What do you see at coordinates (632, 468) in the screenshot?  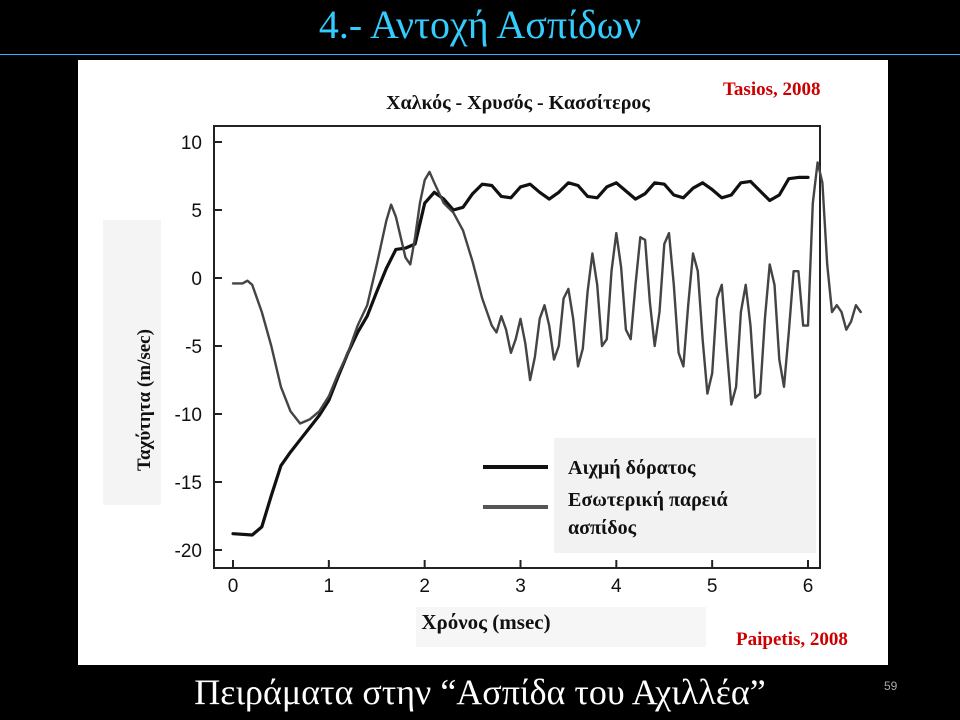 I see `legend-label-spear: Αιχμή δόρατος` at bounding box center [632, 468].